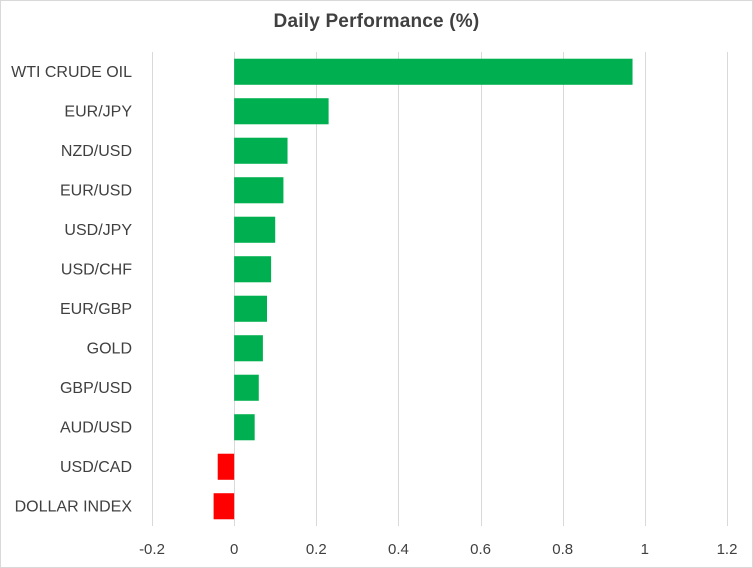  What do you see at coordinates (98, 111) in the screenshot?
I see `category-label-eur-jpy: EUR/JPY` at bounding box center [98, 111].